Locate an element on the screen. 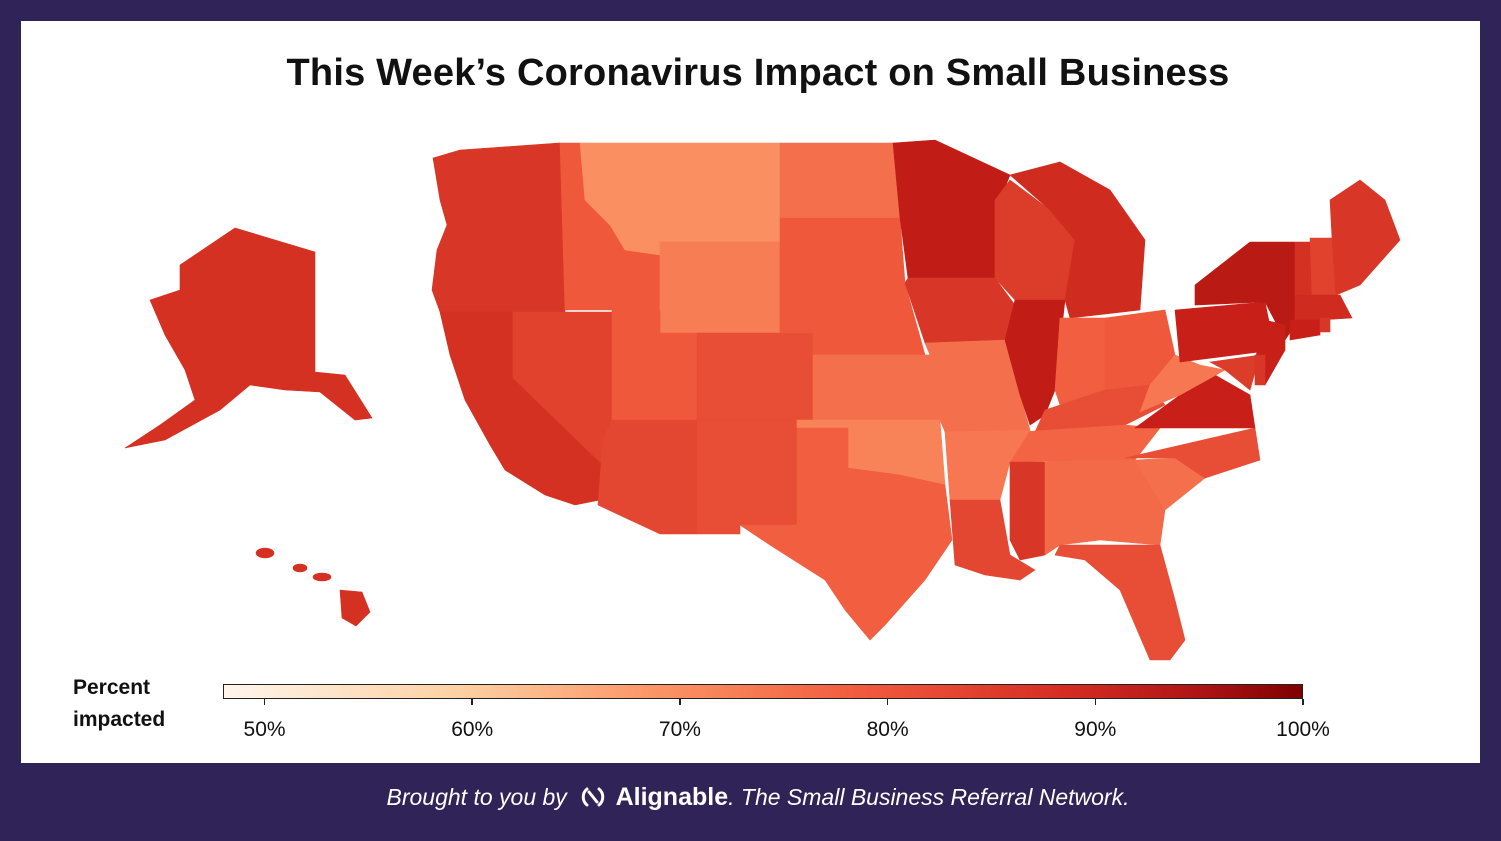 This screenshot has width=1501, height=841. state-AZ is located at coordinates (647, 477).